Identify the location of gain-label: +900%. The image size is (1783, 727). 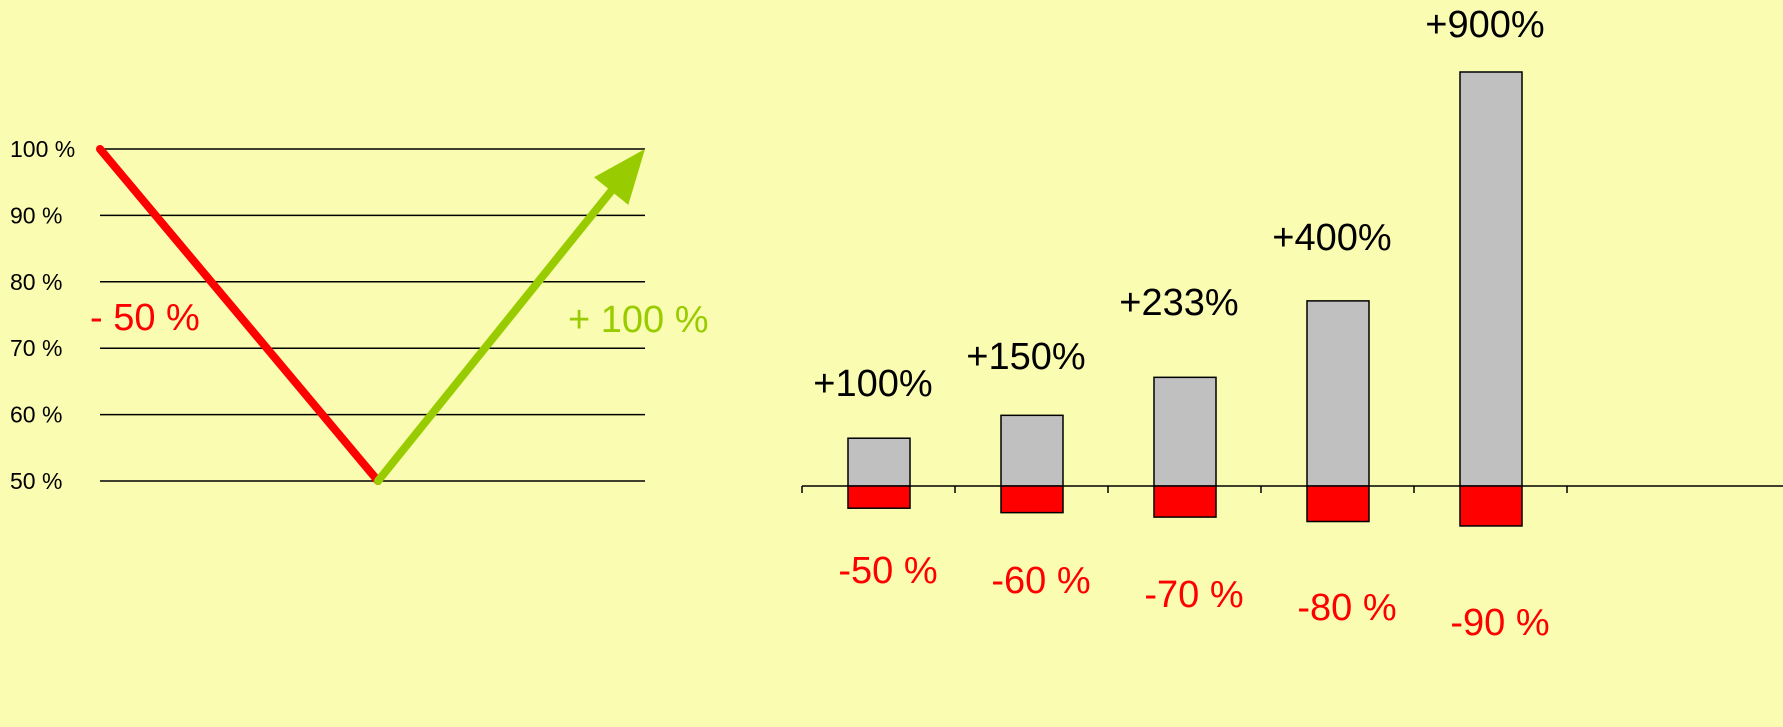
(1484, 25).